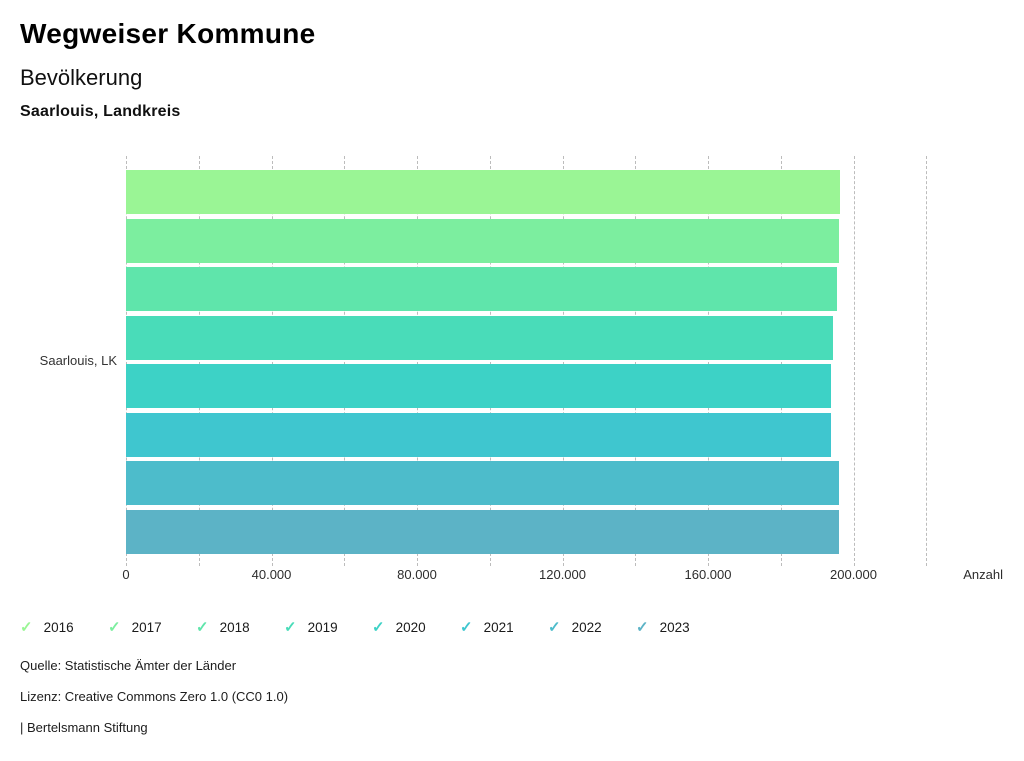 The height and width of the screenshot is (761, 1024). Describe the element at coordinates (168, 33) in the screenshot. I see `page-title: Wegweiser Kommune` at that location.